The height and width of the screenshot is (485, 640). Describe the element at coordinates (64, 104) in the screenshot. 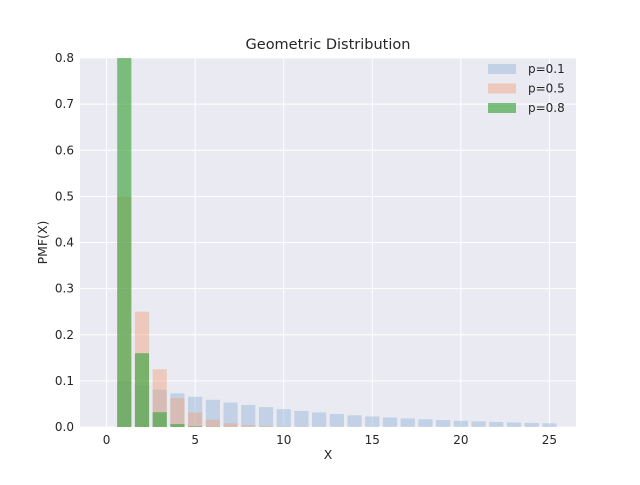

I see `y-tick-label: 0.7` at that location.